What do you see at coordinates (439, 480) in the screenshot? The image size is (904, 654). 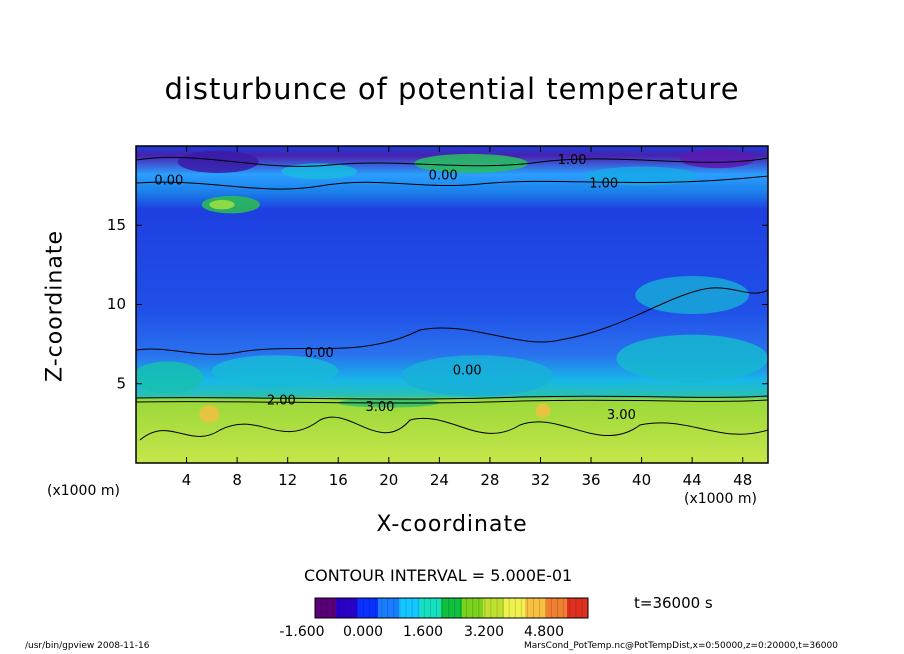 I see `x-tick-label: 24` at bounding box center [439, 480].